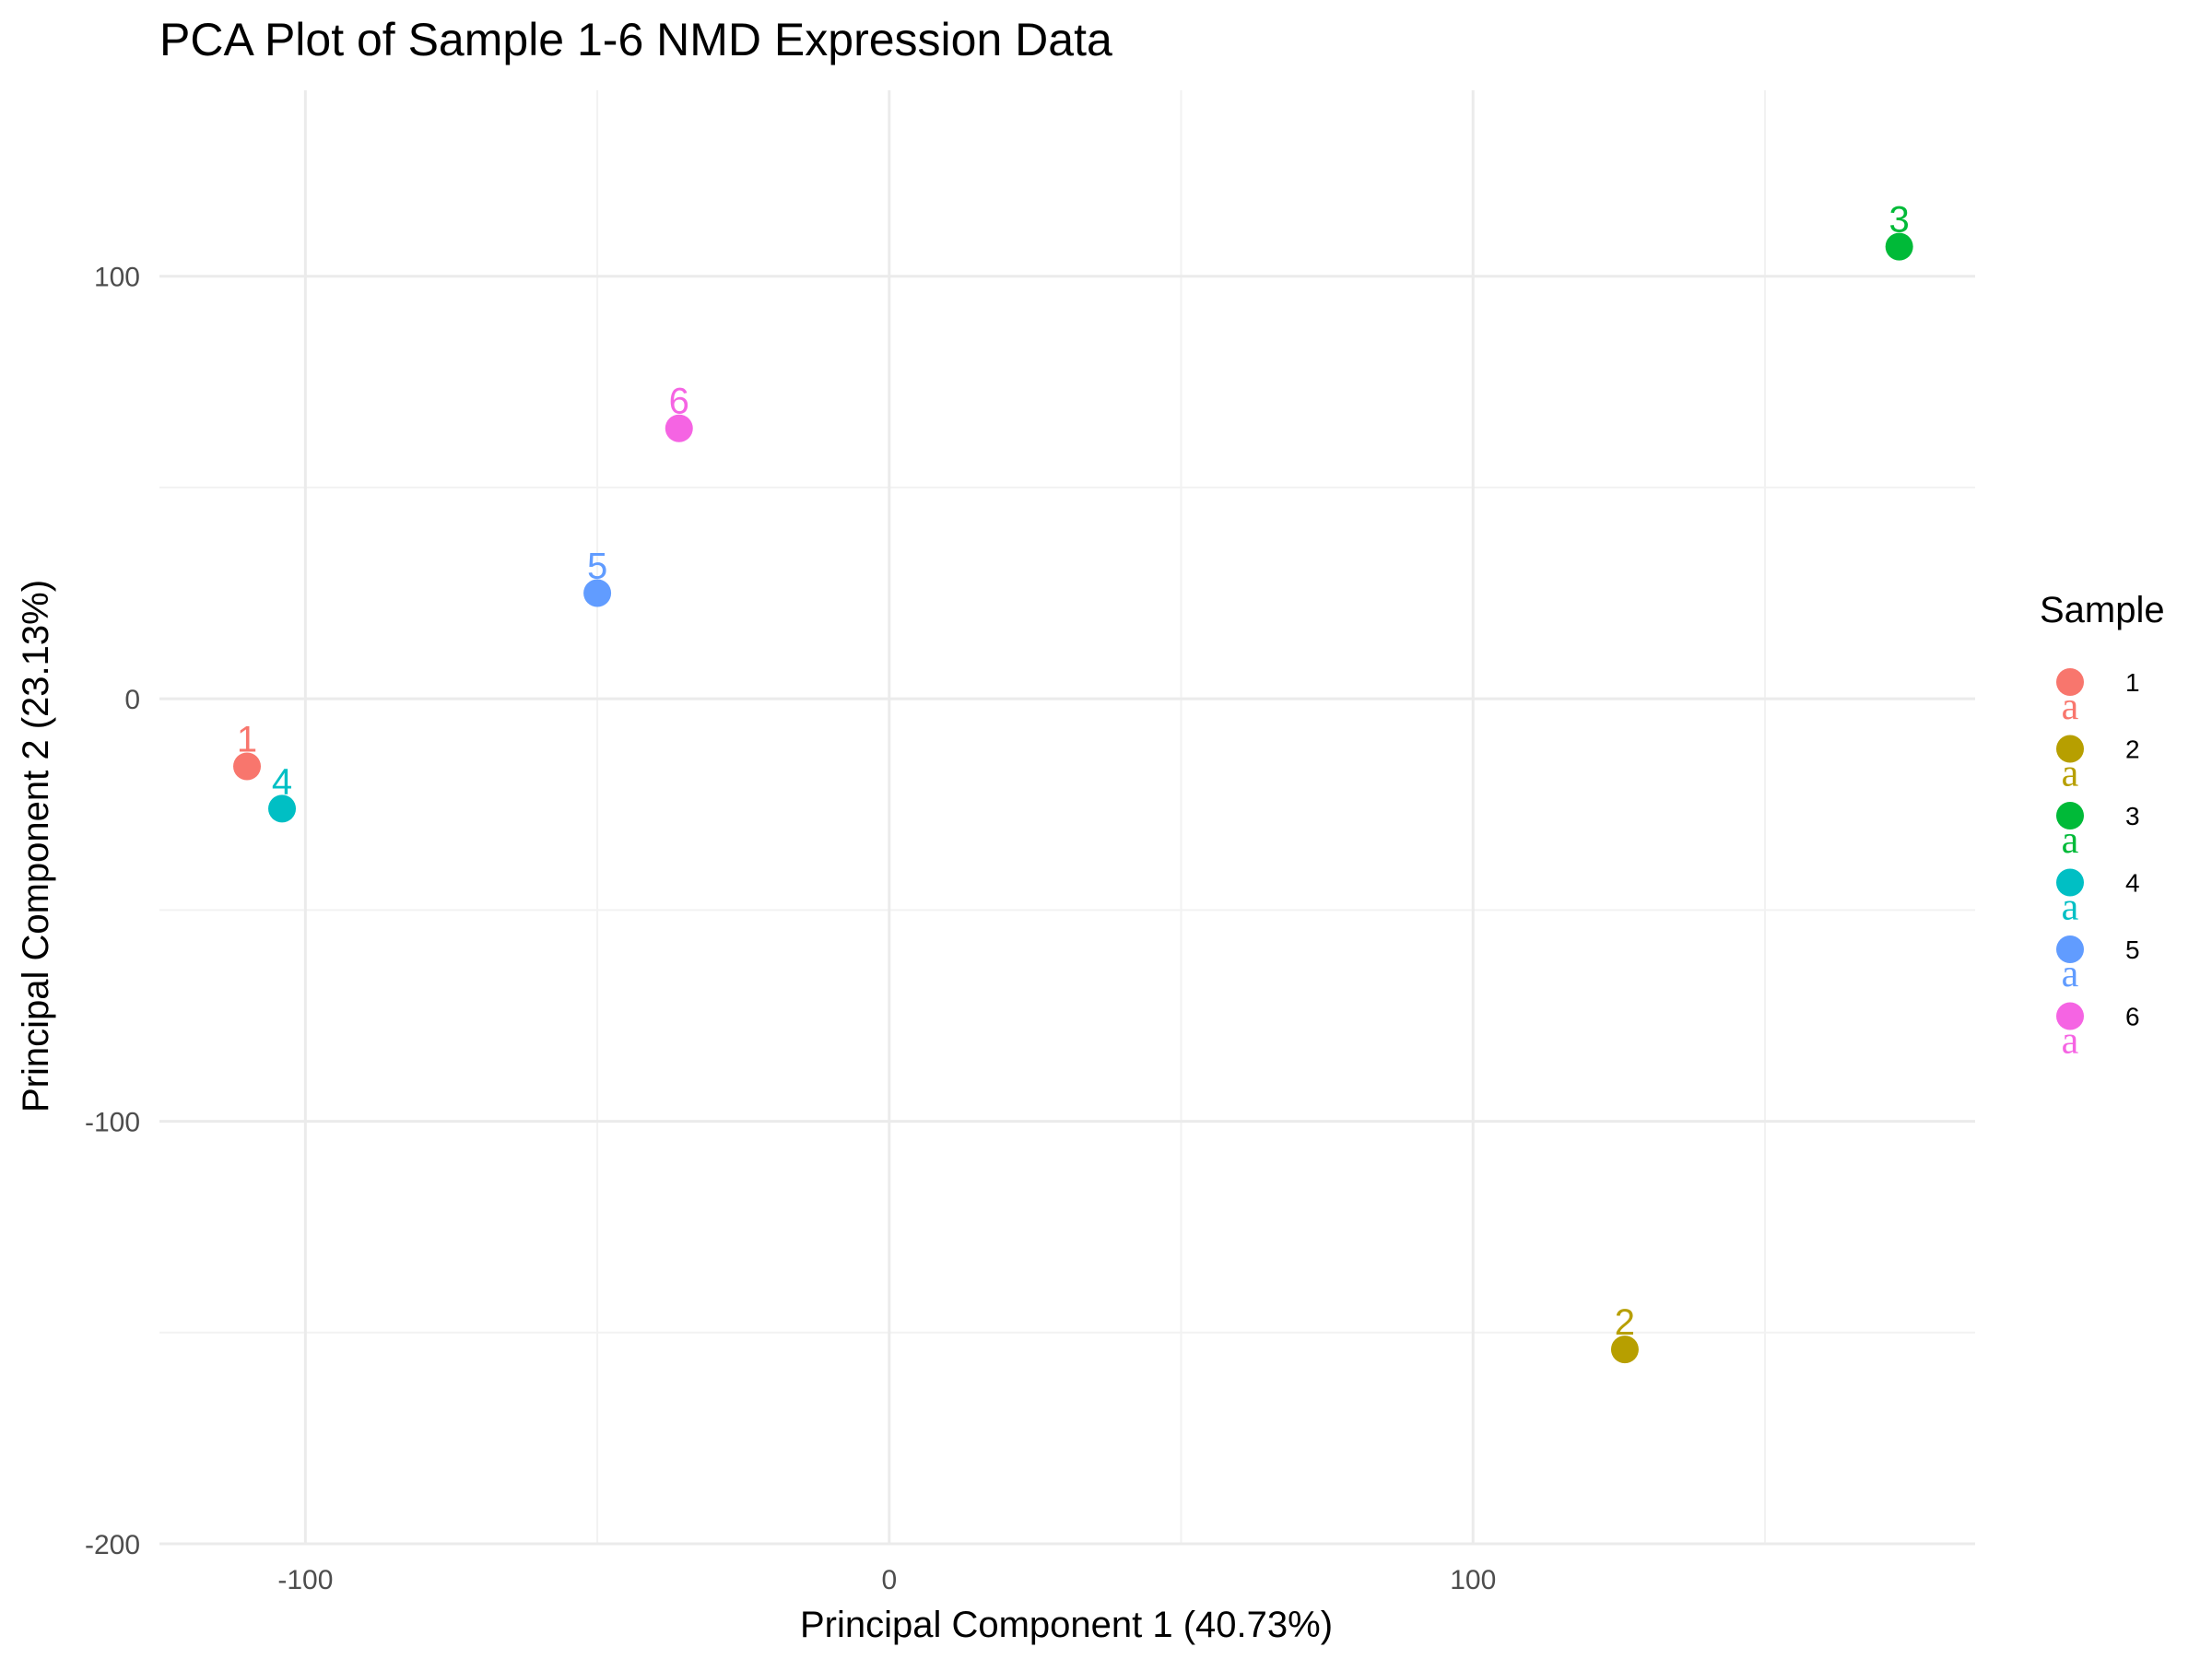  Describe the element at coordinates (247, 739) in the screenshot. I see `data-point-label: 1` at that location.